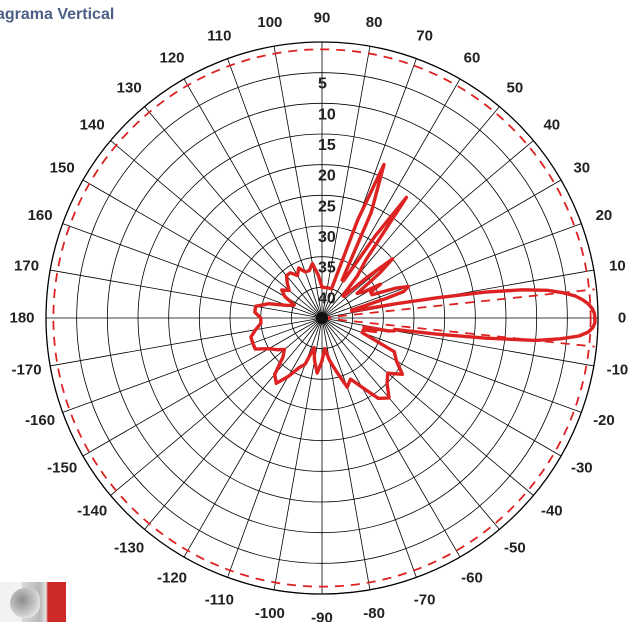  What do you see at coordinates (62, 468) in the screenshot?
I see `angle-label--150: -150` at bounding box center [62, 468].